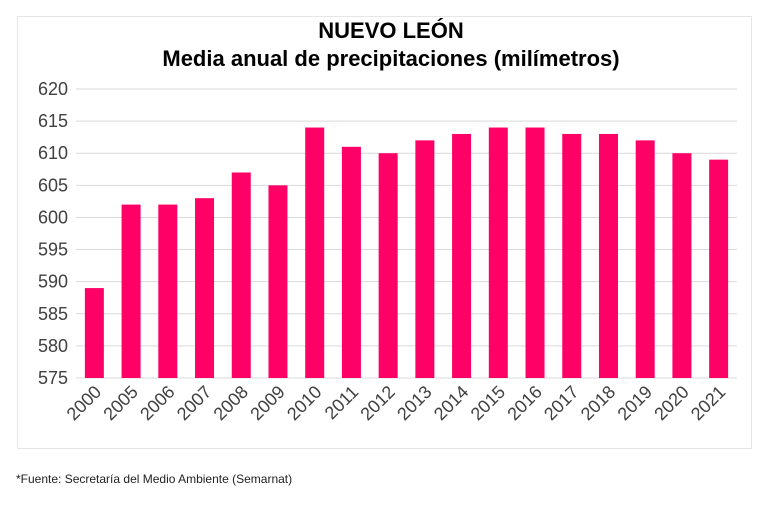 Image resolution: width=782 pixels, height=507 pixels. What do you see at coordinates (131, 291) in the screenshot?
I see `bar-2005` at bounding box center [131, 291].